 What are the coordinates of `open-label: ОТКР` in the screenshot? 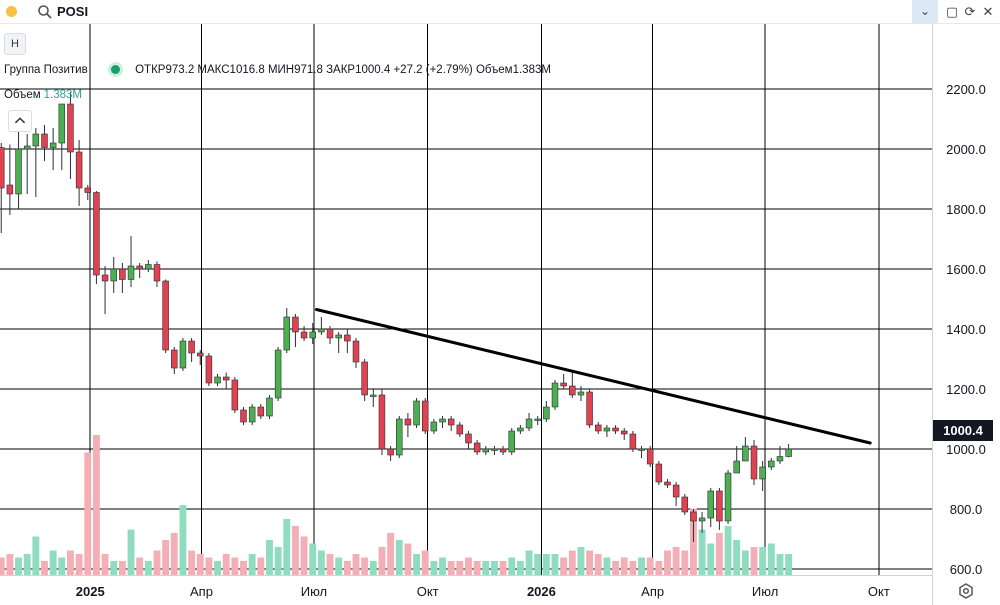 It's located at (150, 70).